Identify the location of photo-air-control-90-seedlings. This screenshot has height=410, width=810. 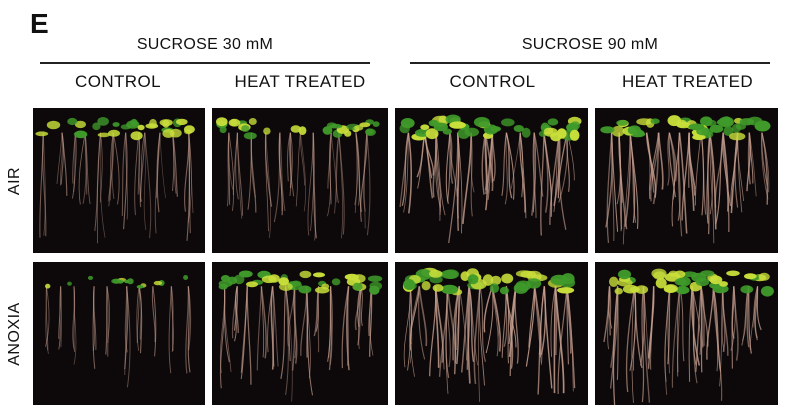
(491, 180).